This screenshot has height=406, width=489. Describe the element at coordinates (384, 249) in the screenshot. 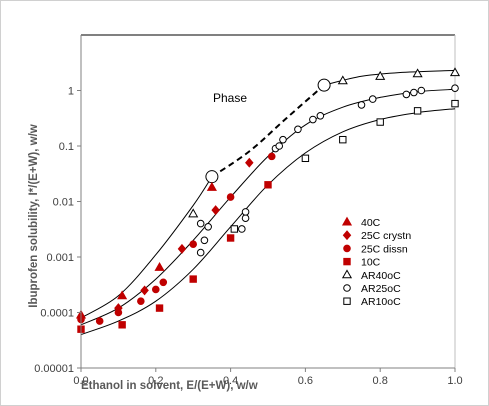

I see `legend-label: 25C dissn` at that location.